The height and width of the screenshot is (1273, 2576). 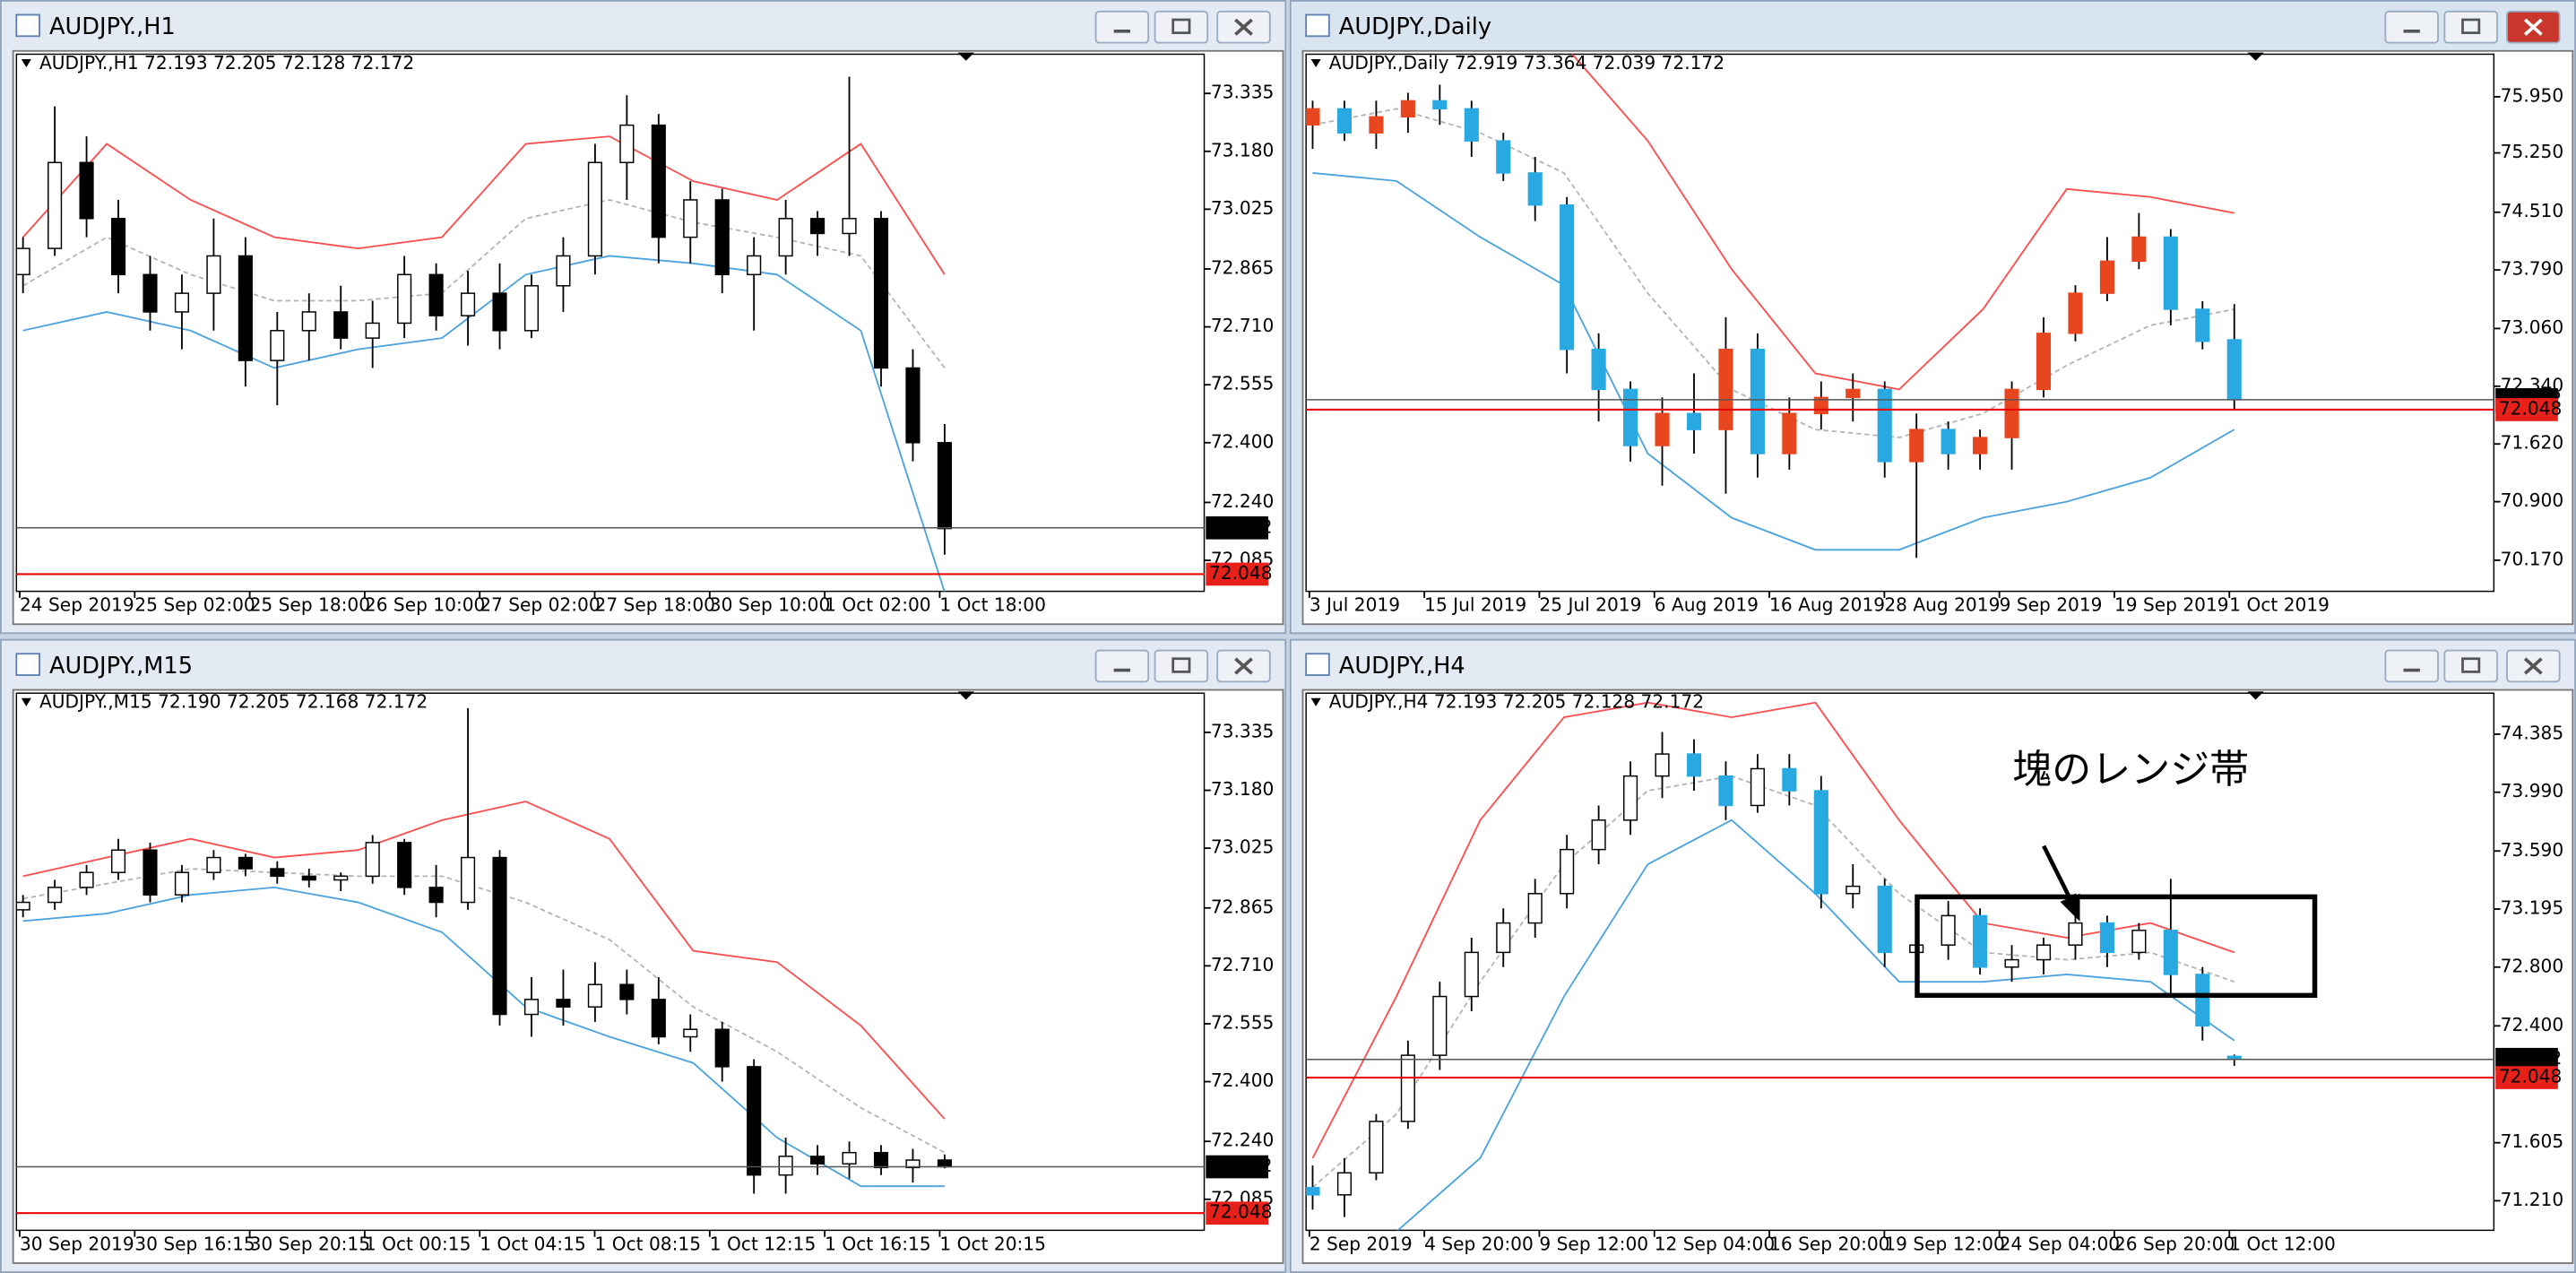 What do you see at coordinates (2532, 500) in the screenshot?
I see `y-tick-label: 70.900` at bounding box center [2532, 500].